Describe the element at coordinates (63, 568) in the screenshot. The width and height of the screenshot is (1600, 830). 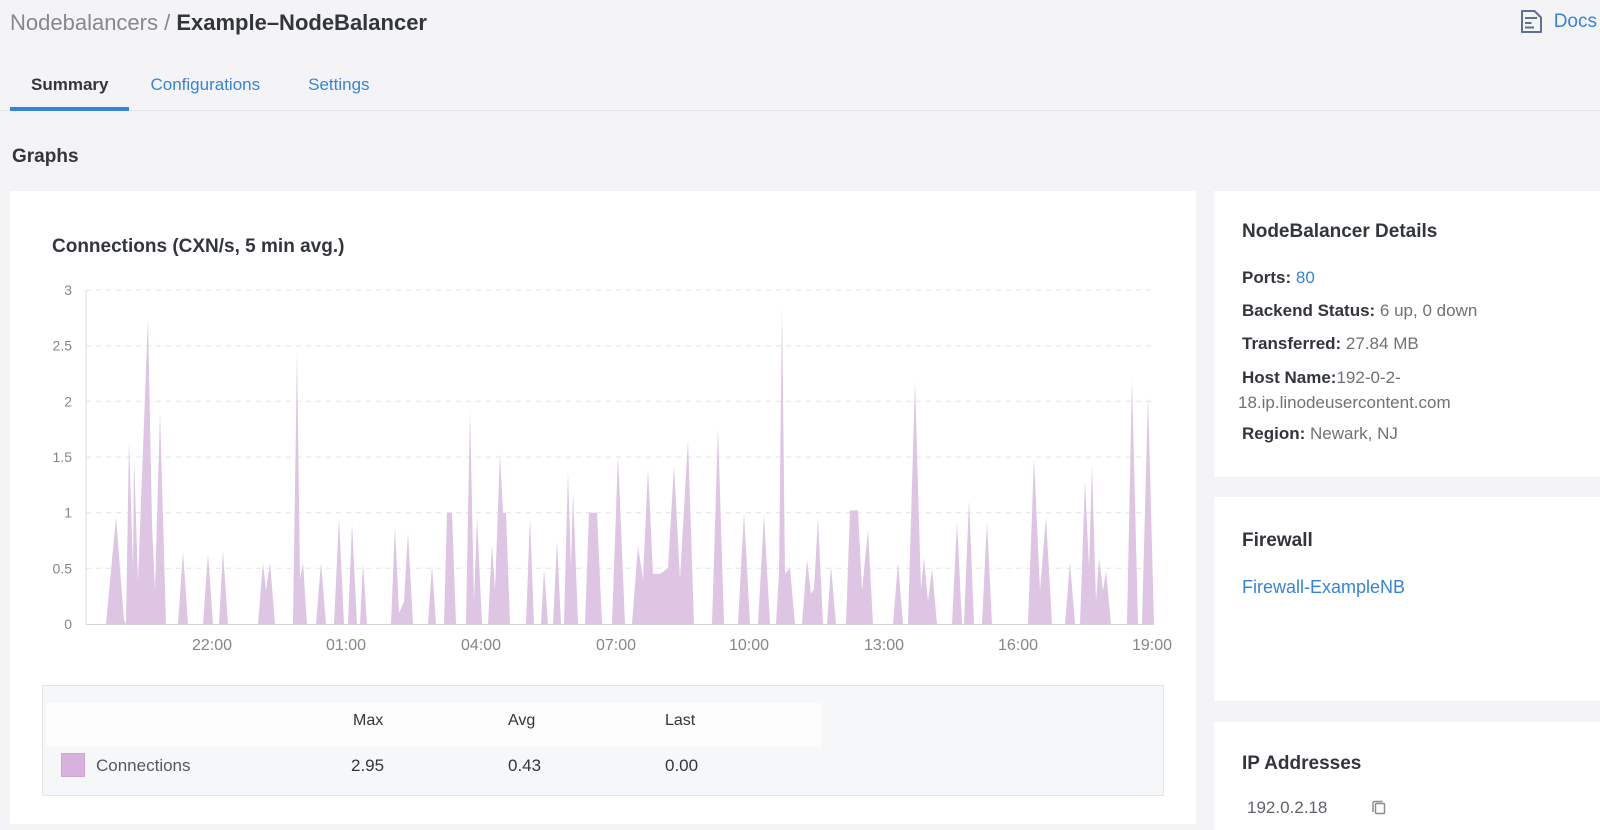
I see `svg-text: 0.5` at that location.